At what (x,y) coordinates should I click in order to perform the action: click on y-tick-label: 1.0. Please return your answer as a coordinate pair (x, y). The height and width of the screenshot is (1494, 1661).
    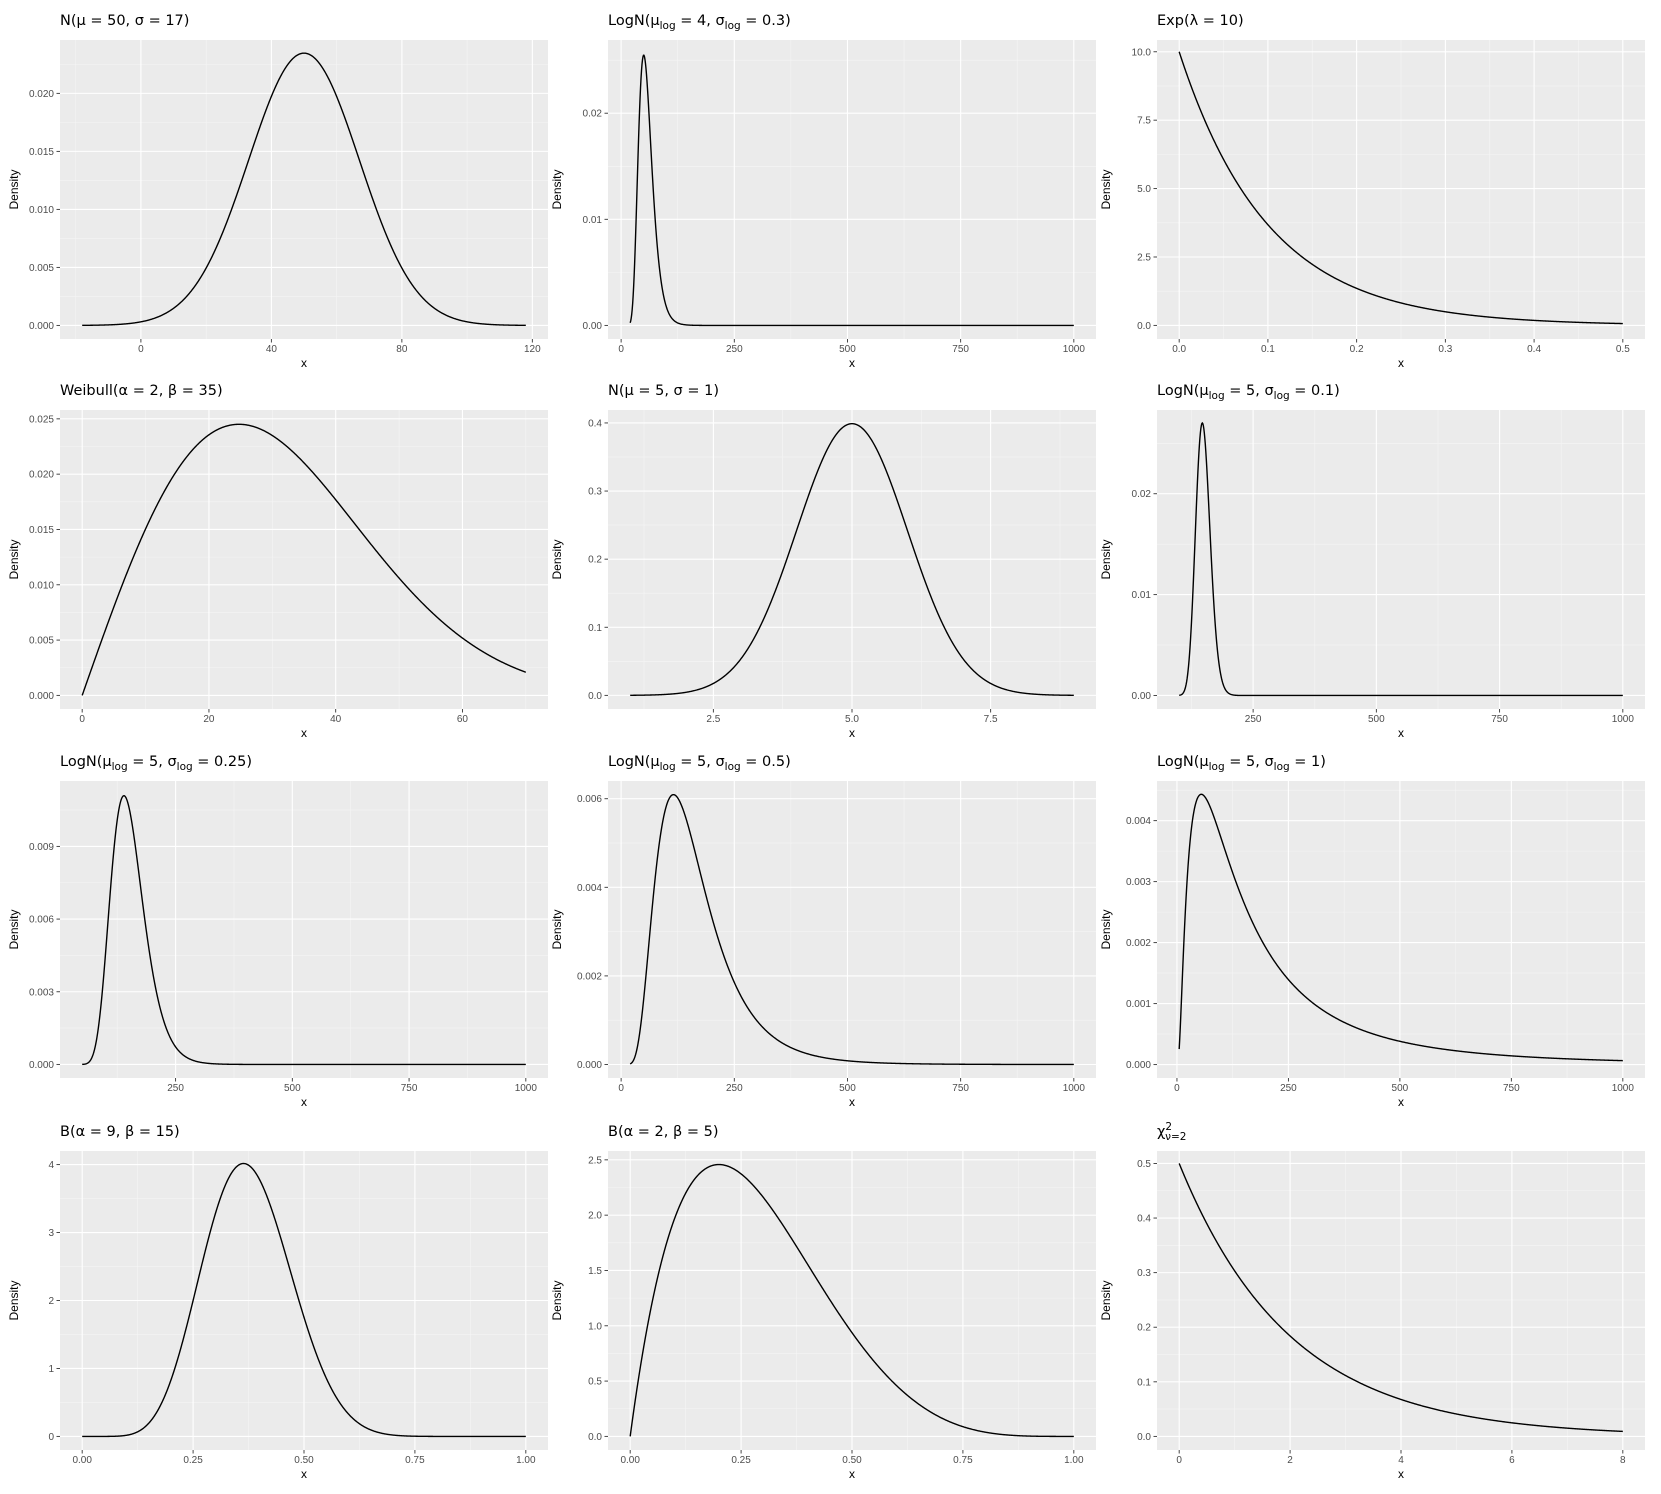
    Looking at the image, I should click on (595, 1326).